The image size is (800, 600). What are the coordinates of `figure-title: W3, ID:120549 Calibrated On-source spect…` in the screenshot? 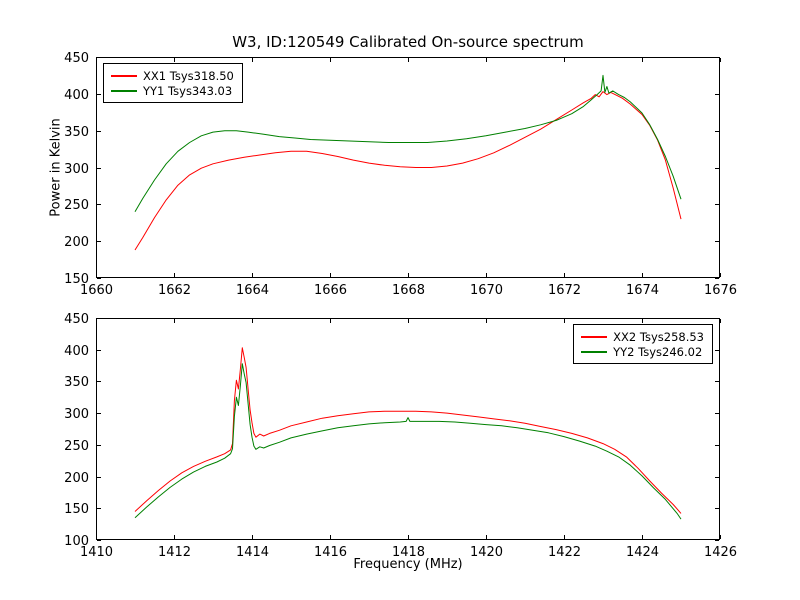 It's located at (408, 42).